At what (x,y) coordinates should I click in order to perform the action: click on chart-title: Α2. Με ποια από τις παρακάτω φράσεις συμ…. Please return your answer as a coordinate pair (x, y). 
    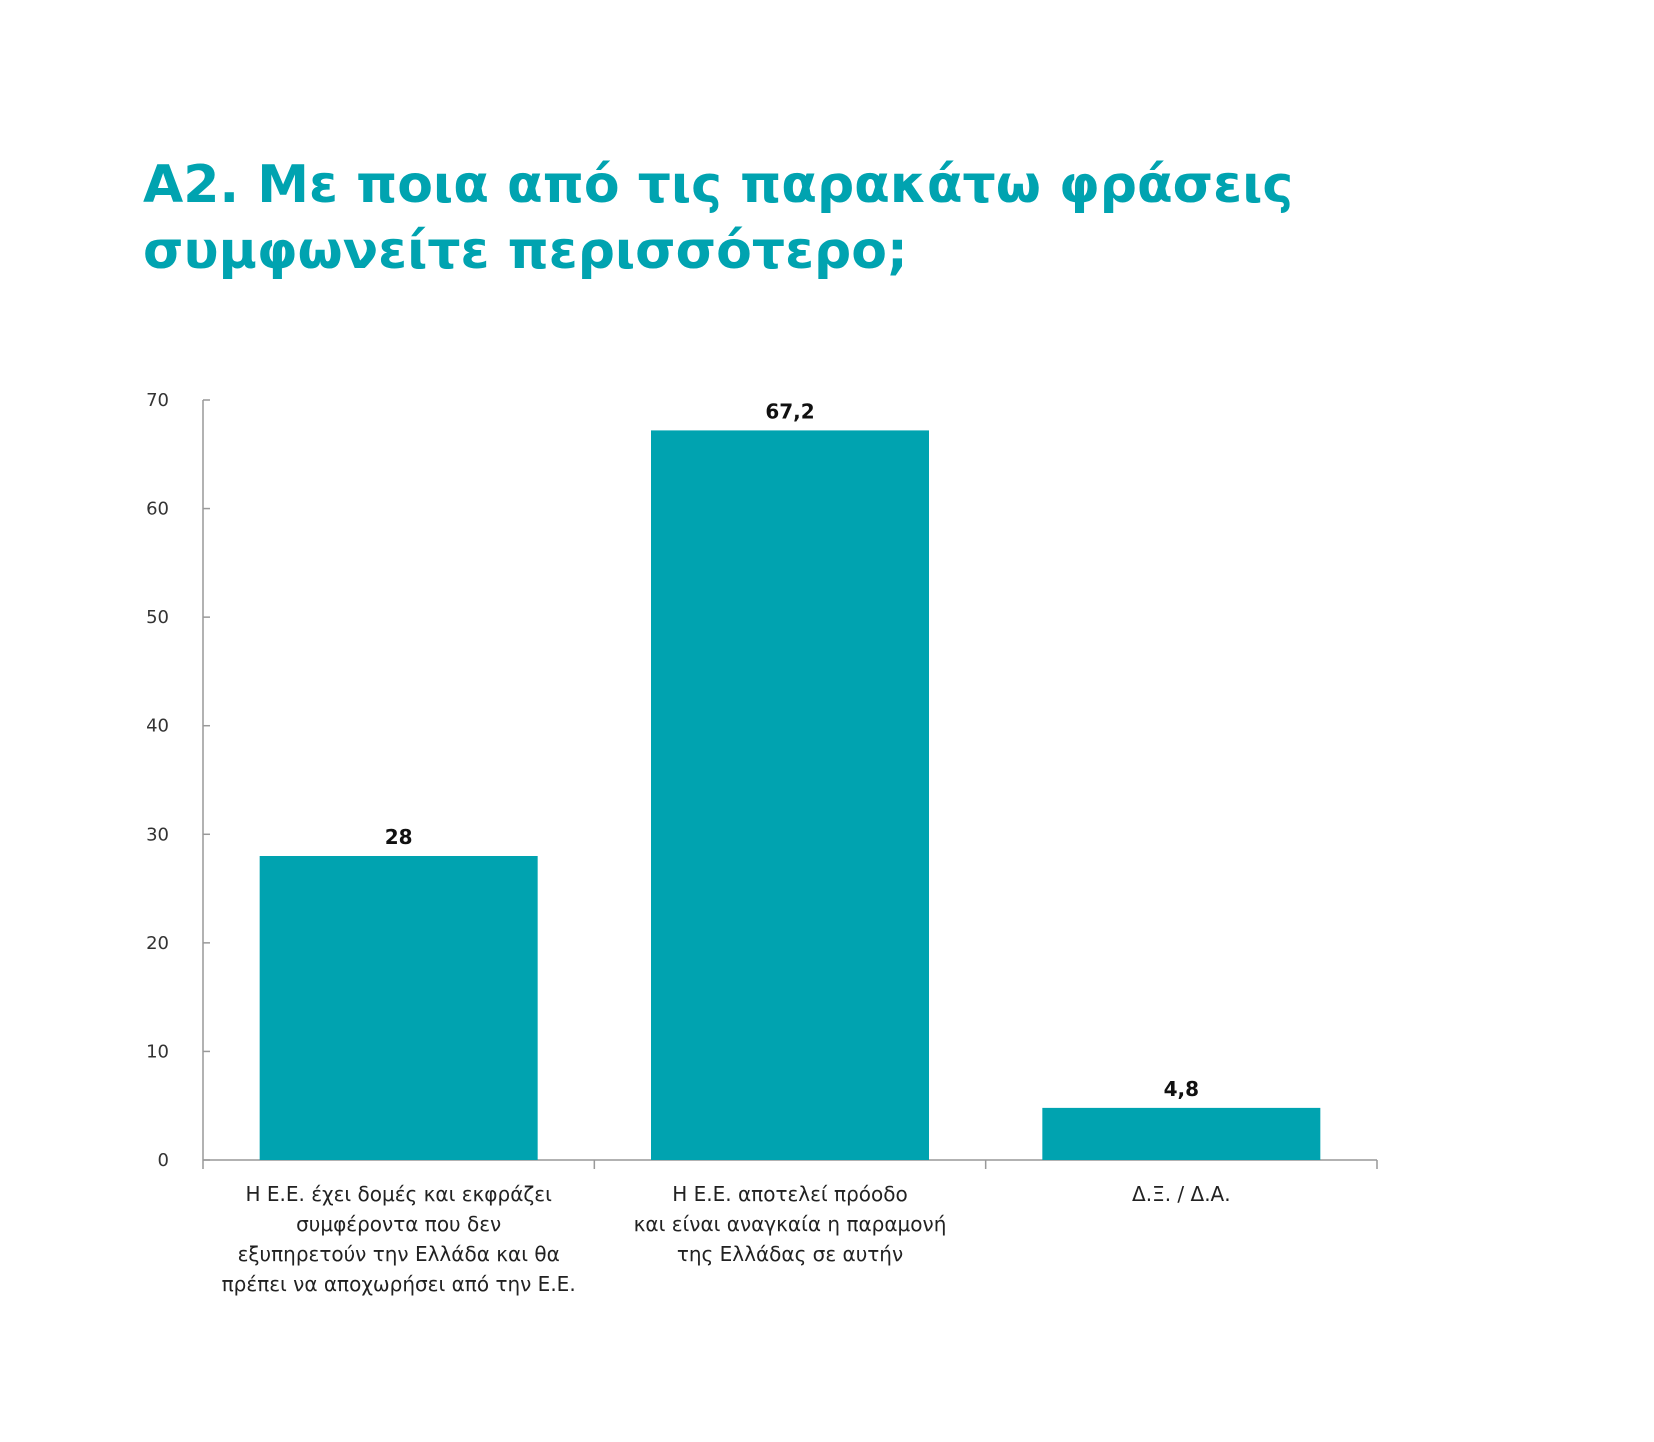
    Looking at the image, I should click on (793, 218).